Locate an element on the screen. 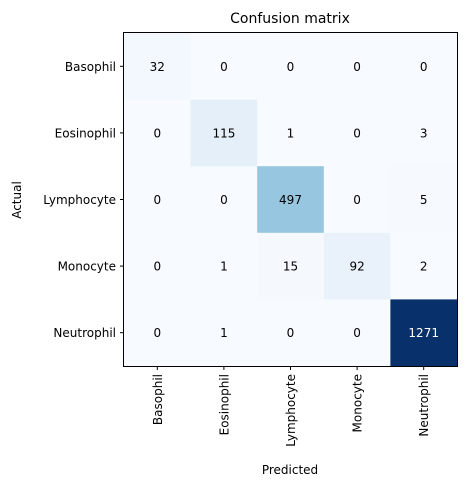  x-tick-label: Lymphocyte is located at coordinates (291, 410).